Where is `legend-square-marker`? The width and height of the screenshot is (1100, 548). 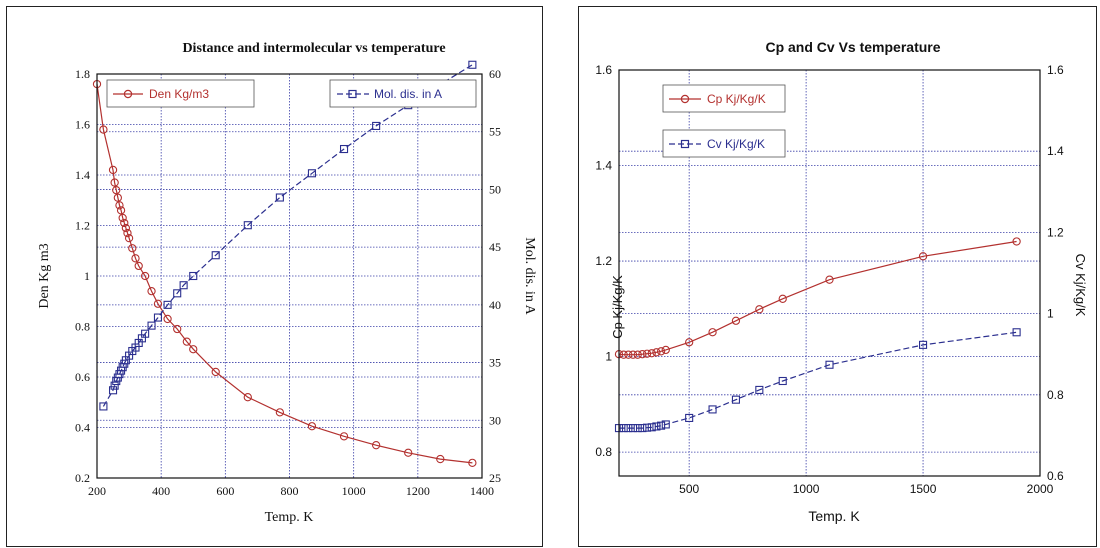 legend-square-marker is located at coordinates (685, 144).